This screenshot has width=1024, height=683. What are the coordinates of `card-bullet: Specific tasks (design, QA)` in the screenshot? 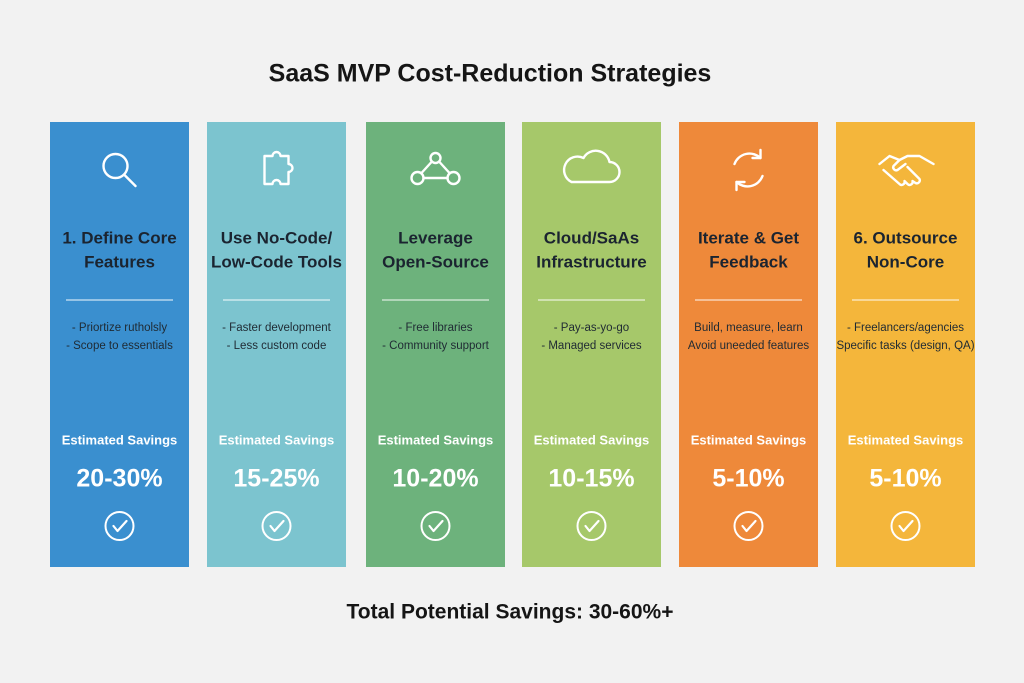 It's located at (905, 346).